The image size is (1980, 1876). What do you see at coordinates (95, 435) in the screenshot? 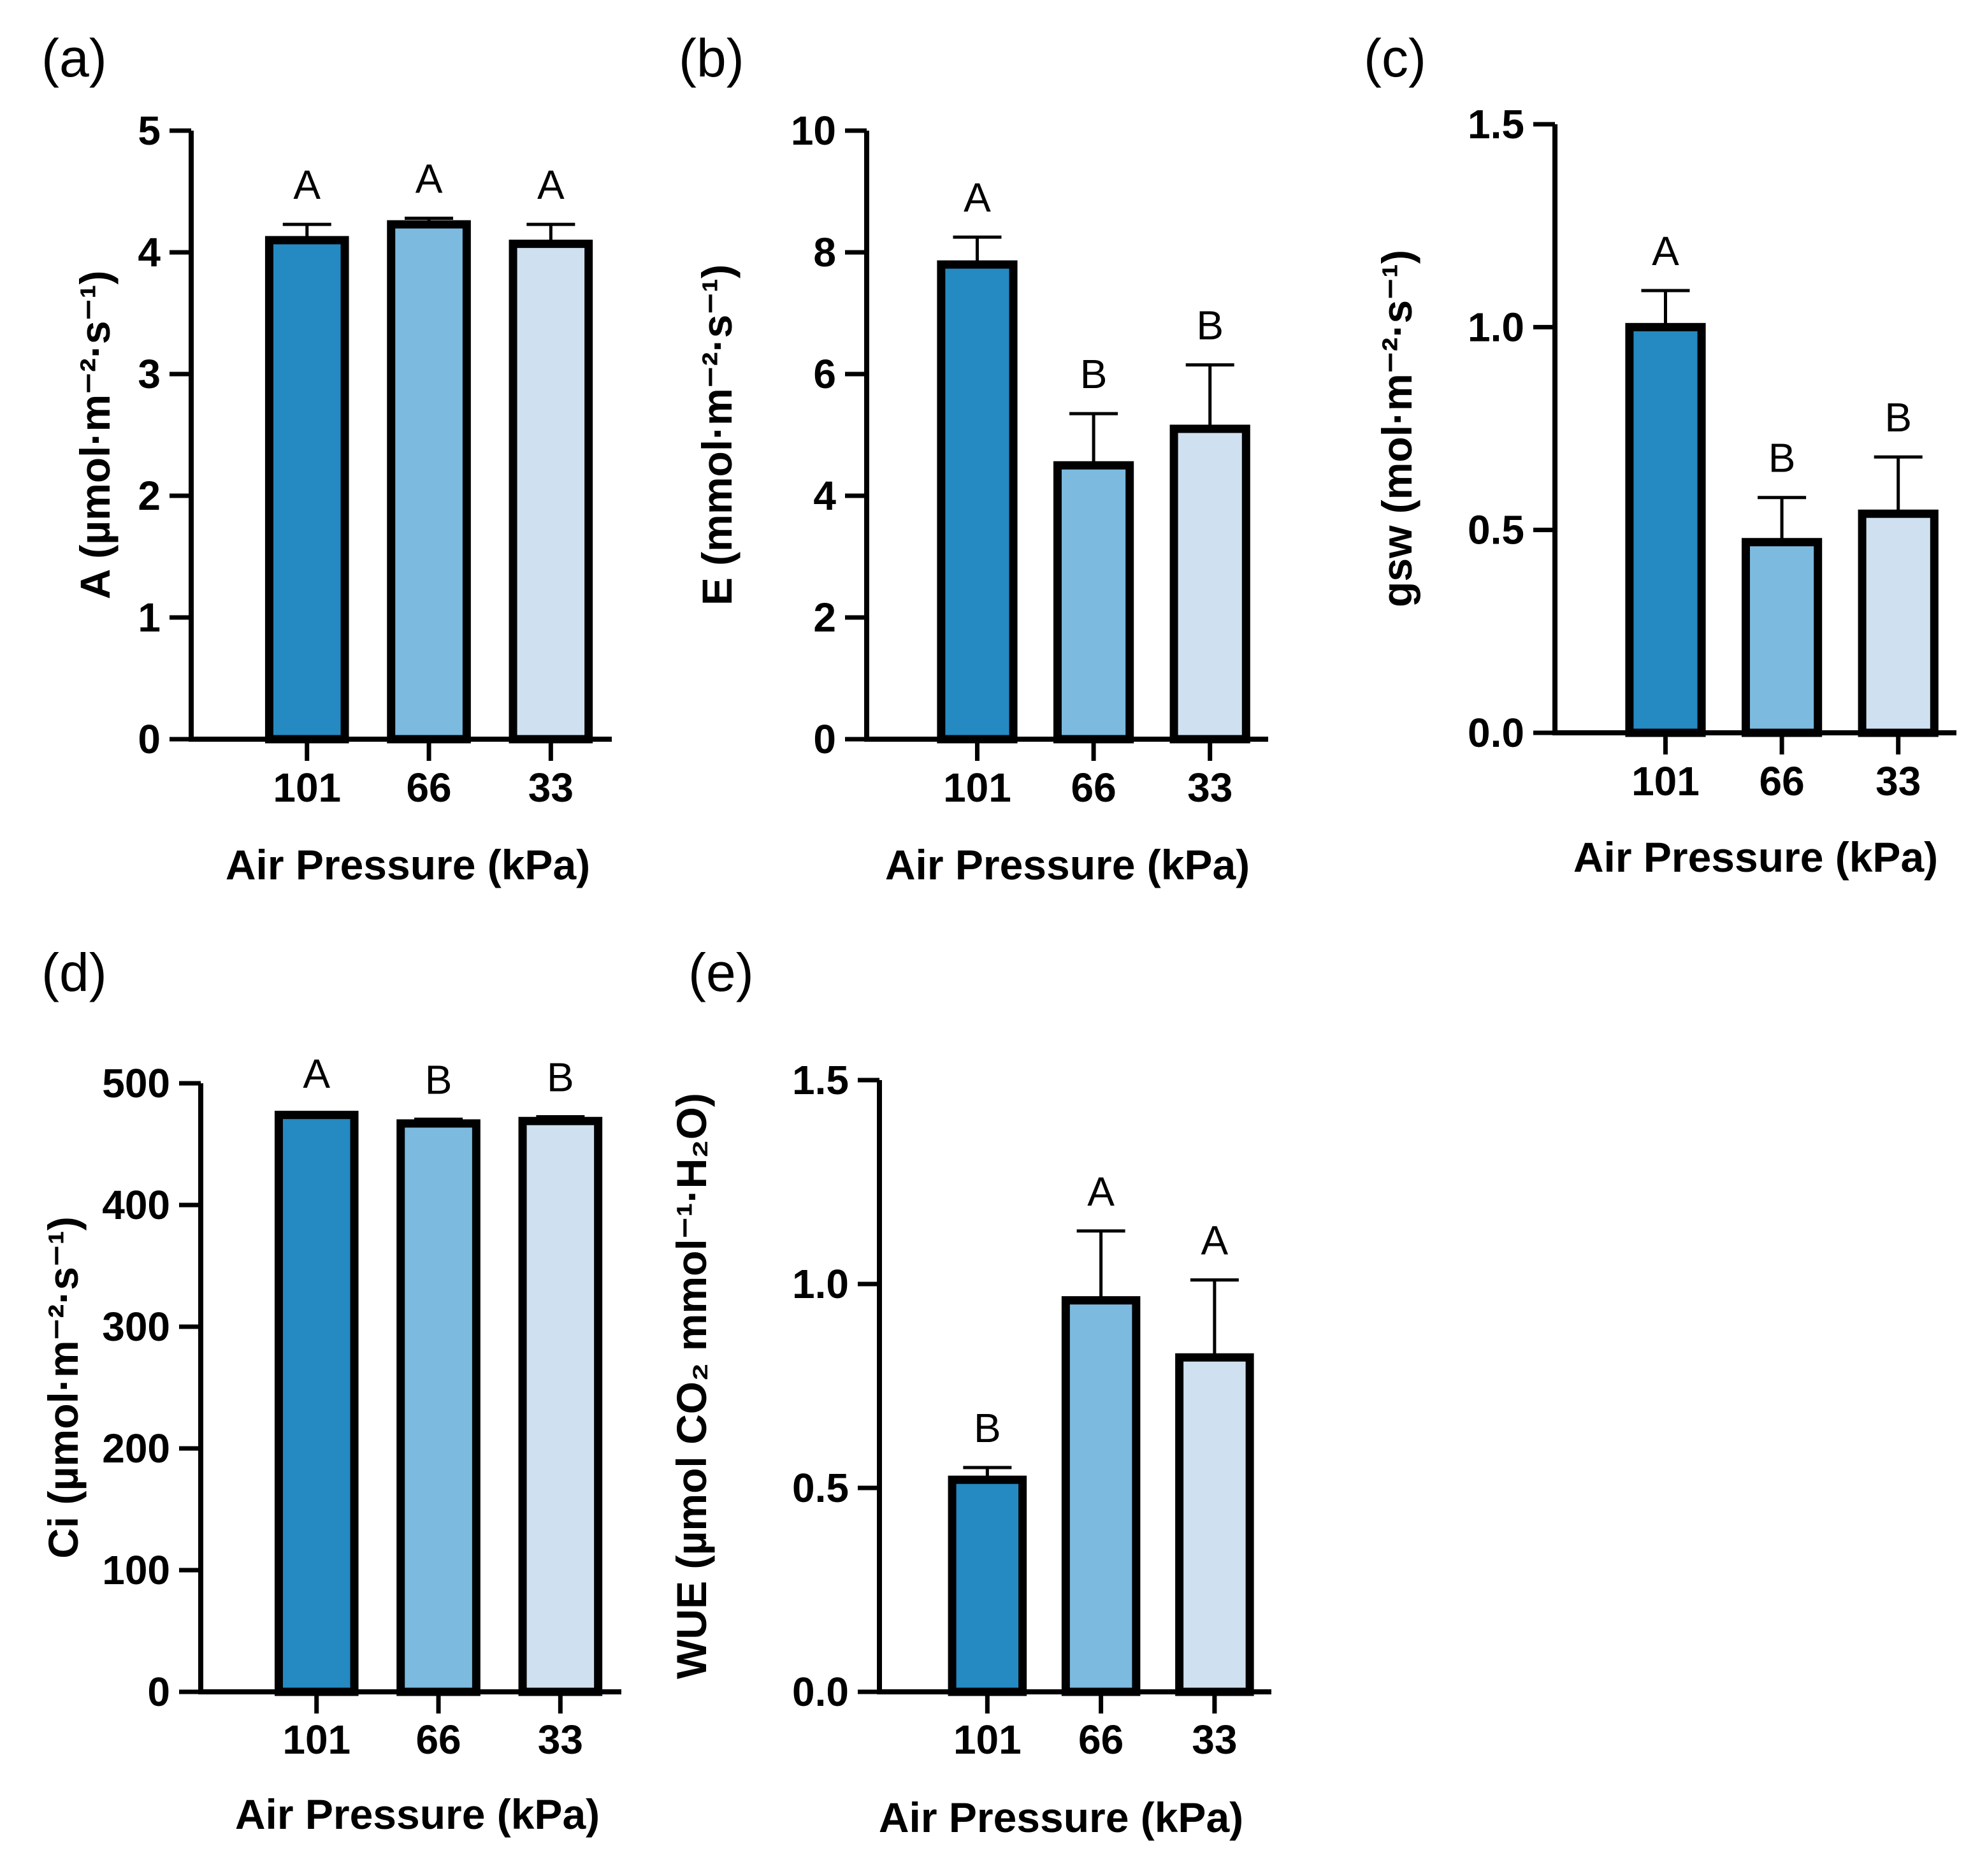
I see `y-axis-title: A (µmol·m⁻²·s⁻¹)` at bounding box center [95, 435].